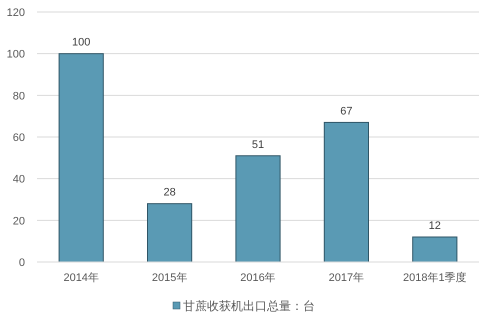 Image resolution: width=490 pixels, height=324 pixels. What do you see at coordinates (249, 306) in the screenshot?
I see `legend-label: 甘蔗收获机出口总量：台` at bounding box center [249, 306].